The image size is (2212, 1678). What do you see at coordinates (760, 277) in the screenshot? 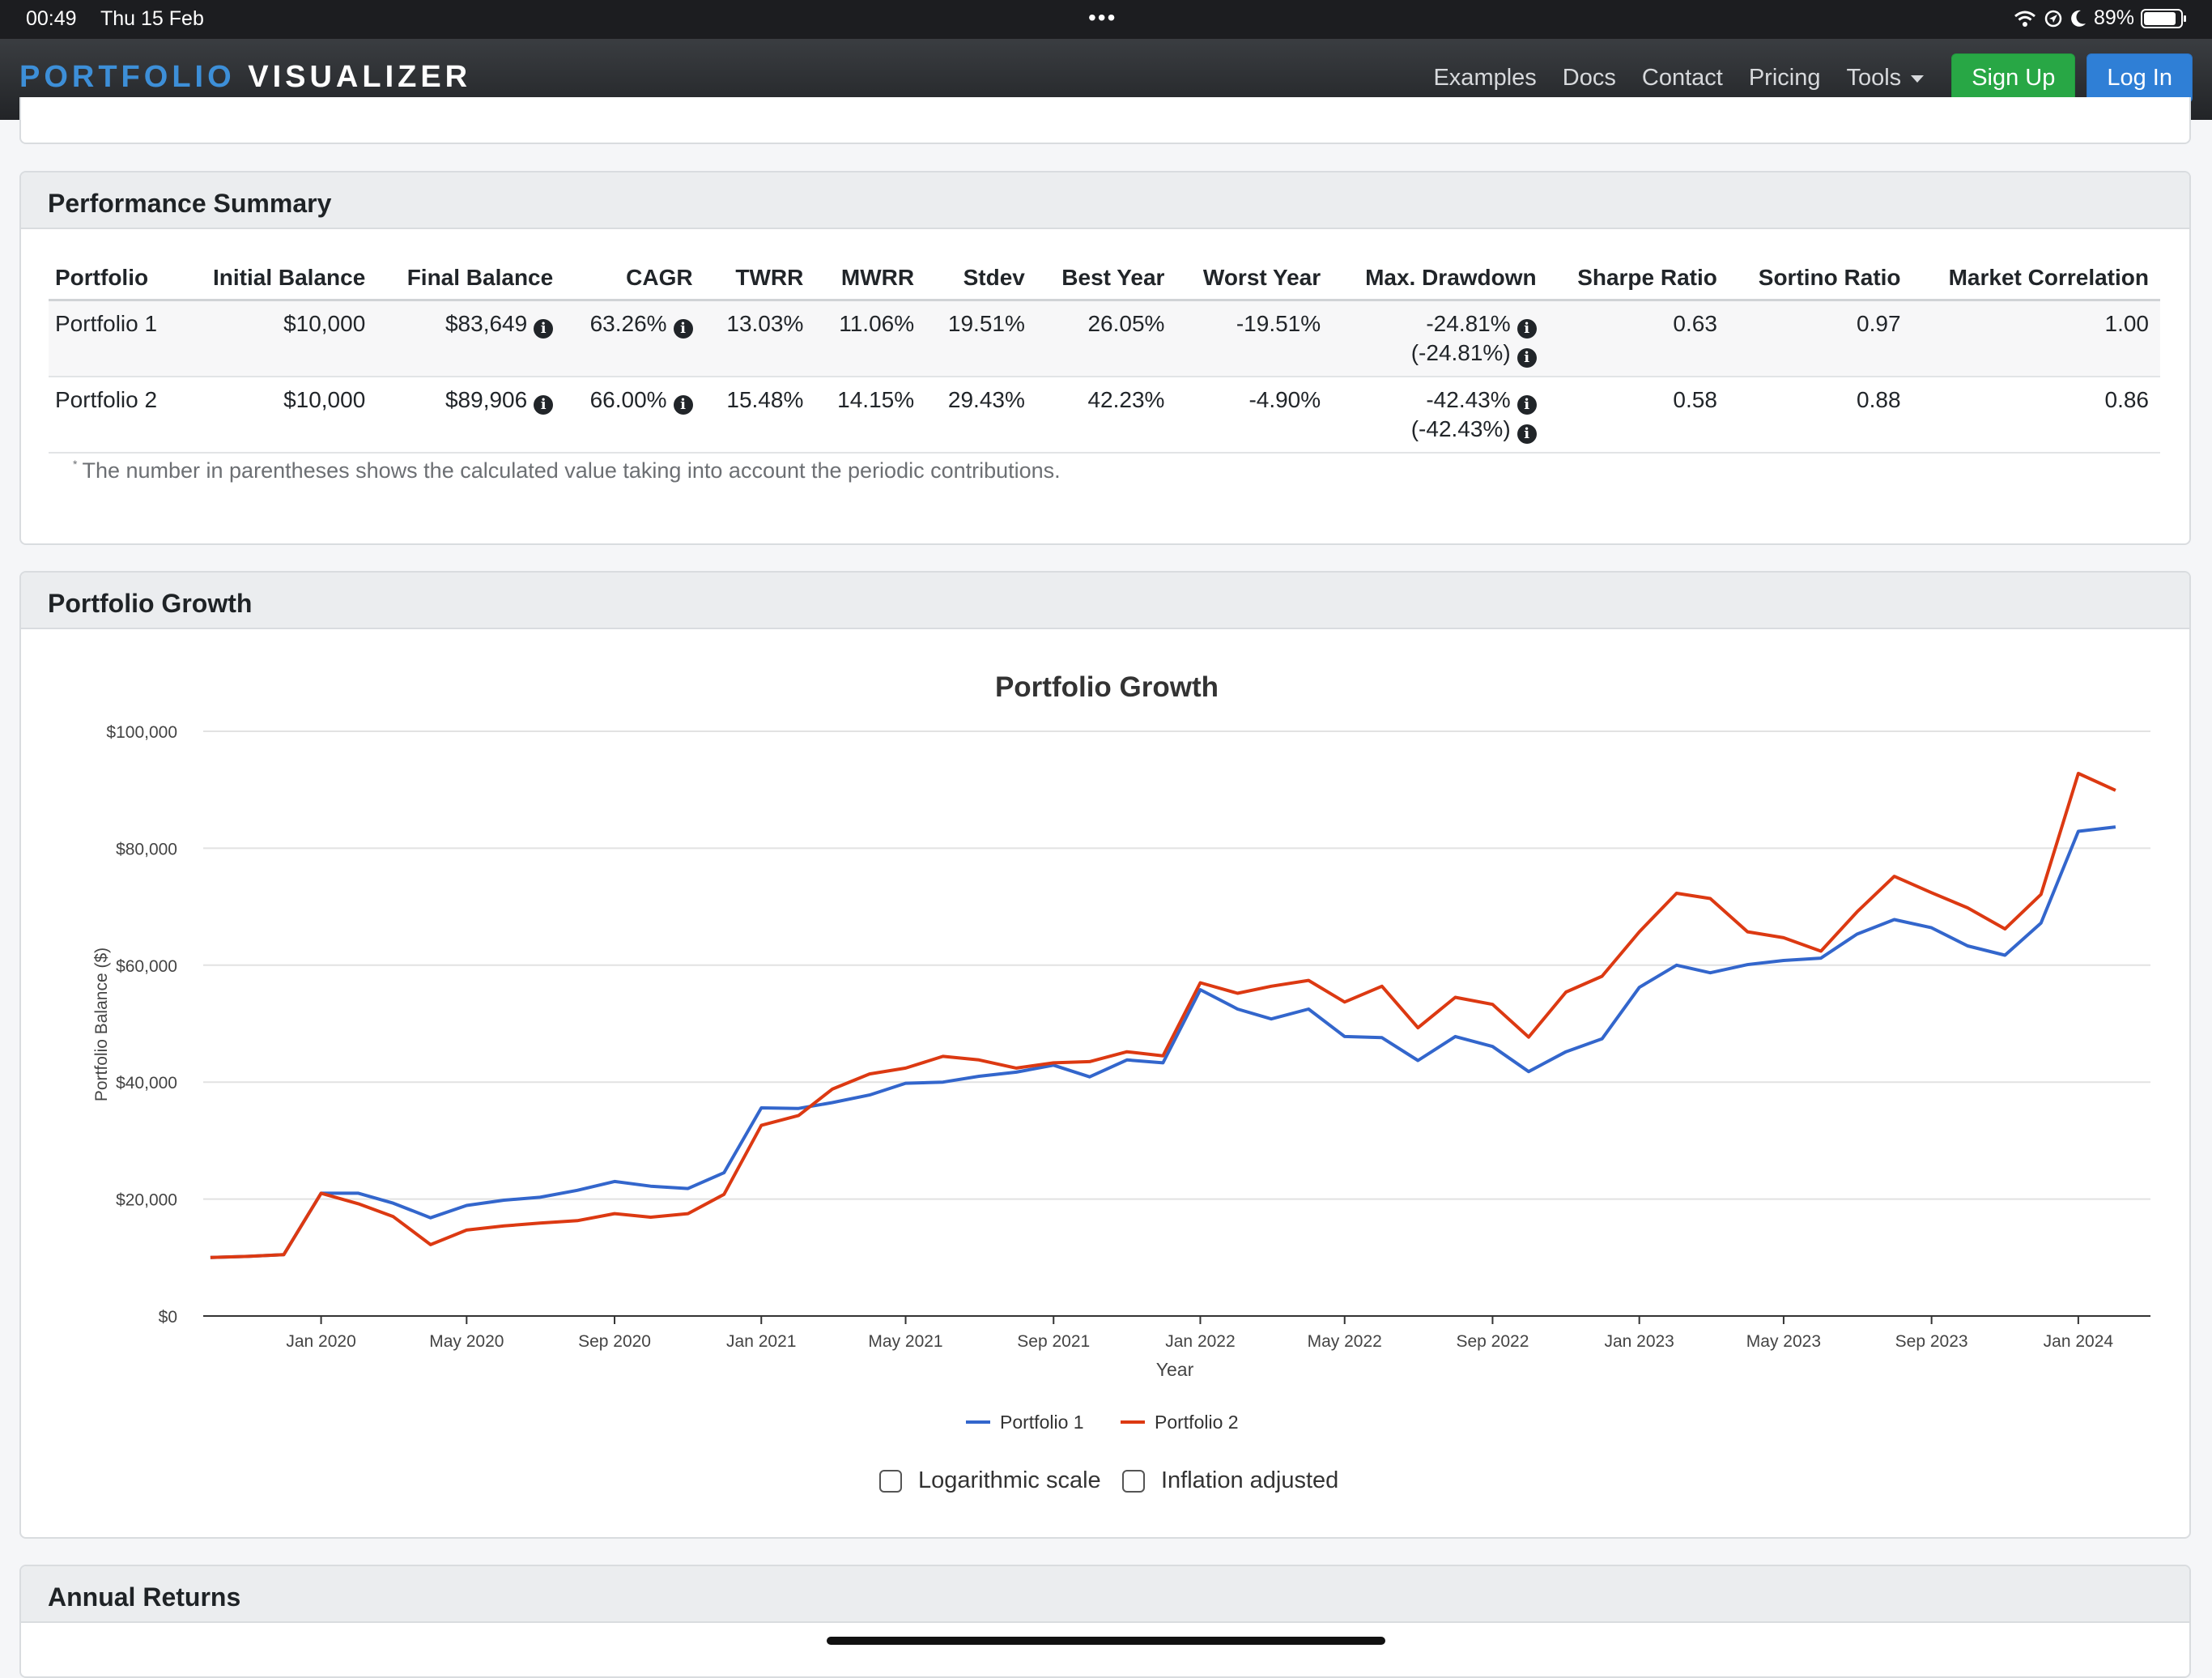
I see `col-twrr: TWRR` at bounding box center [760, 277].